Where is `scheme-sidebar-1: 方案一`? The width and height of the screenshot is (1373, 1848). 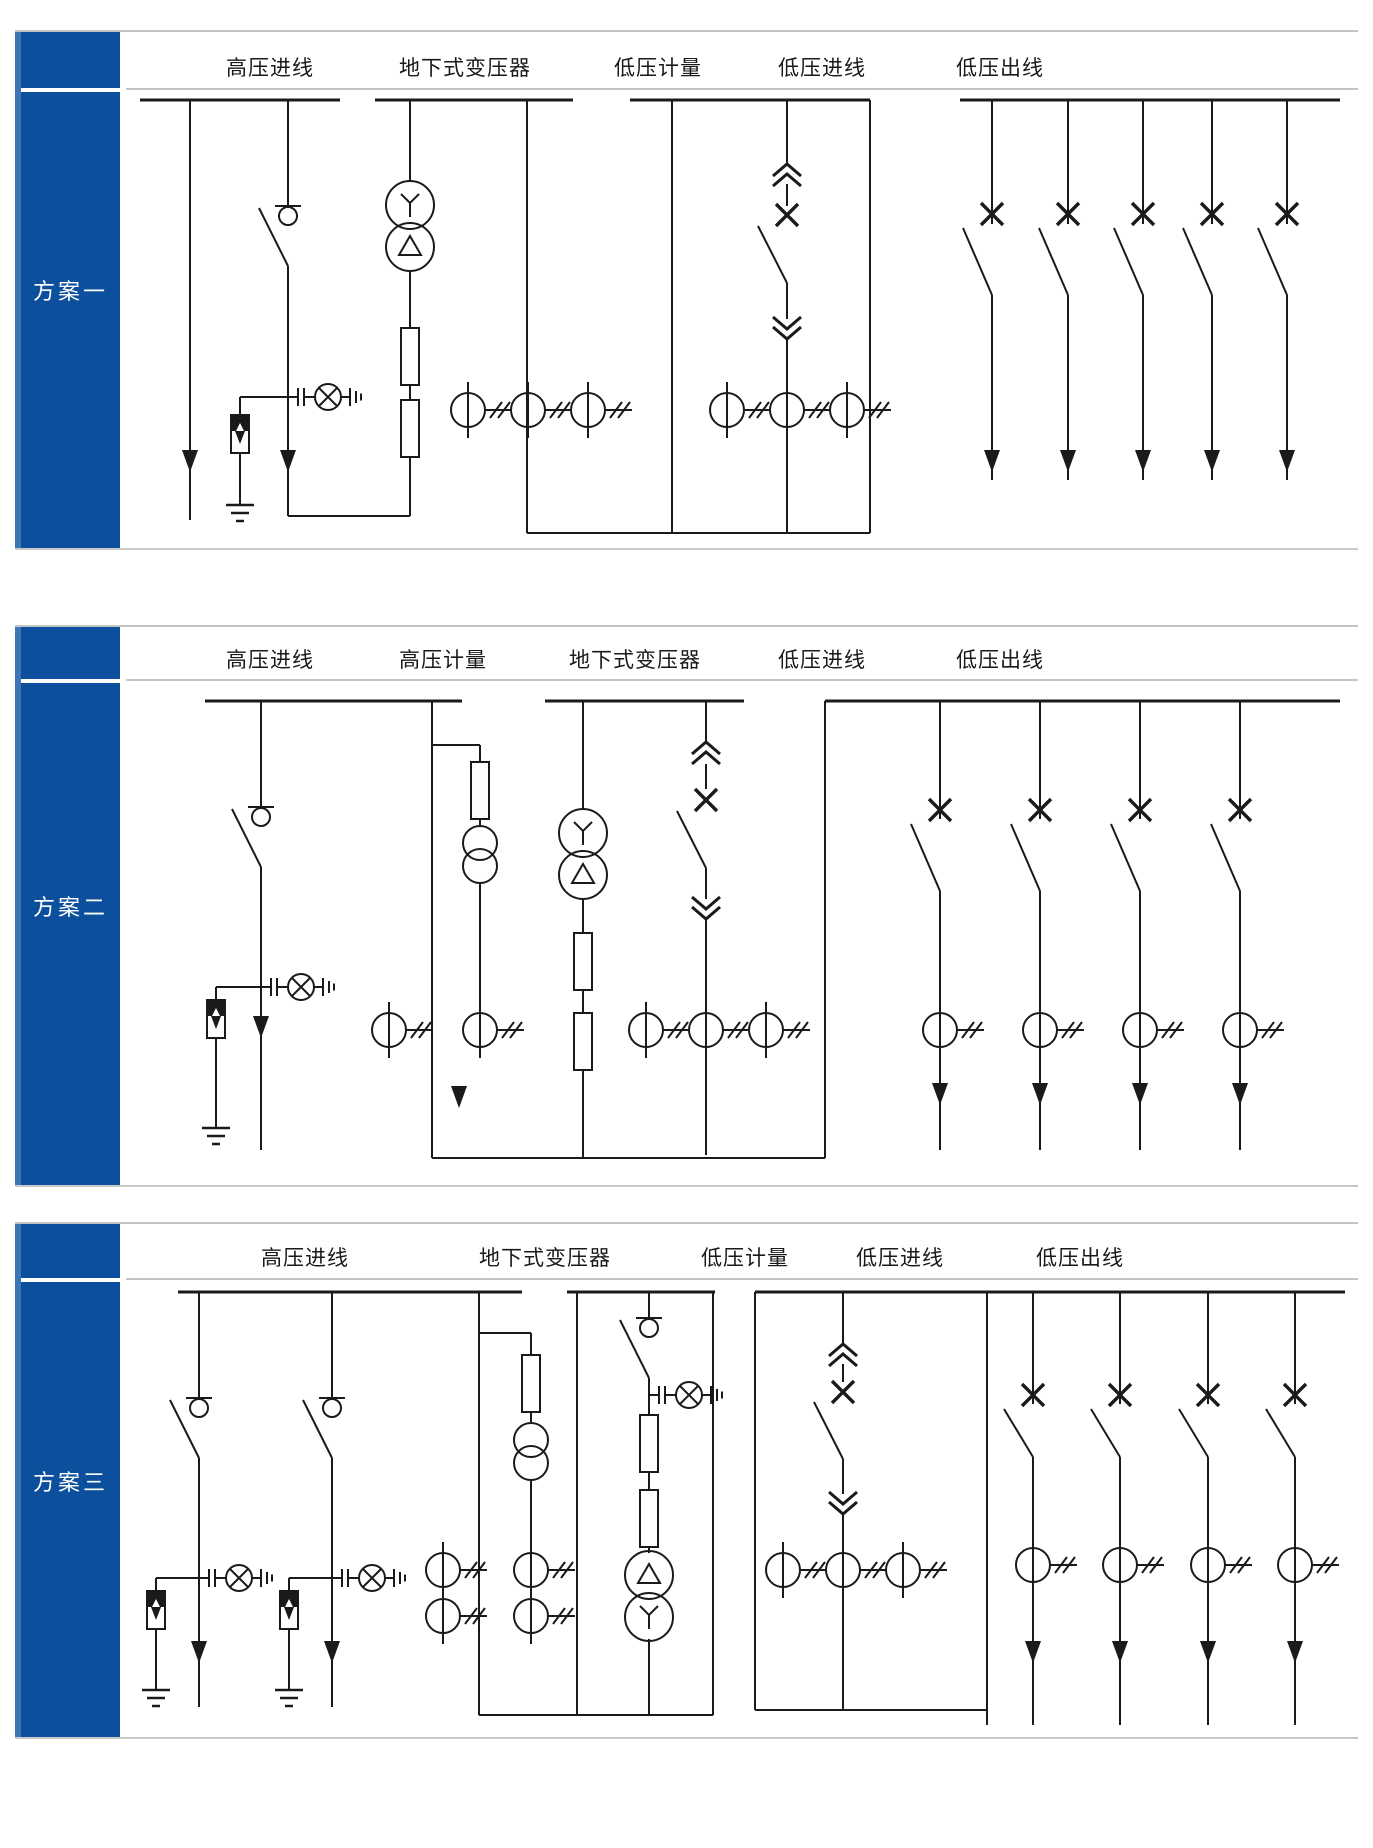
scheme-sidebar-1: 方案一 is located at coordinates (70, 290).